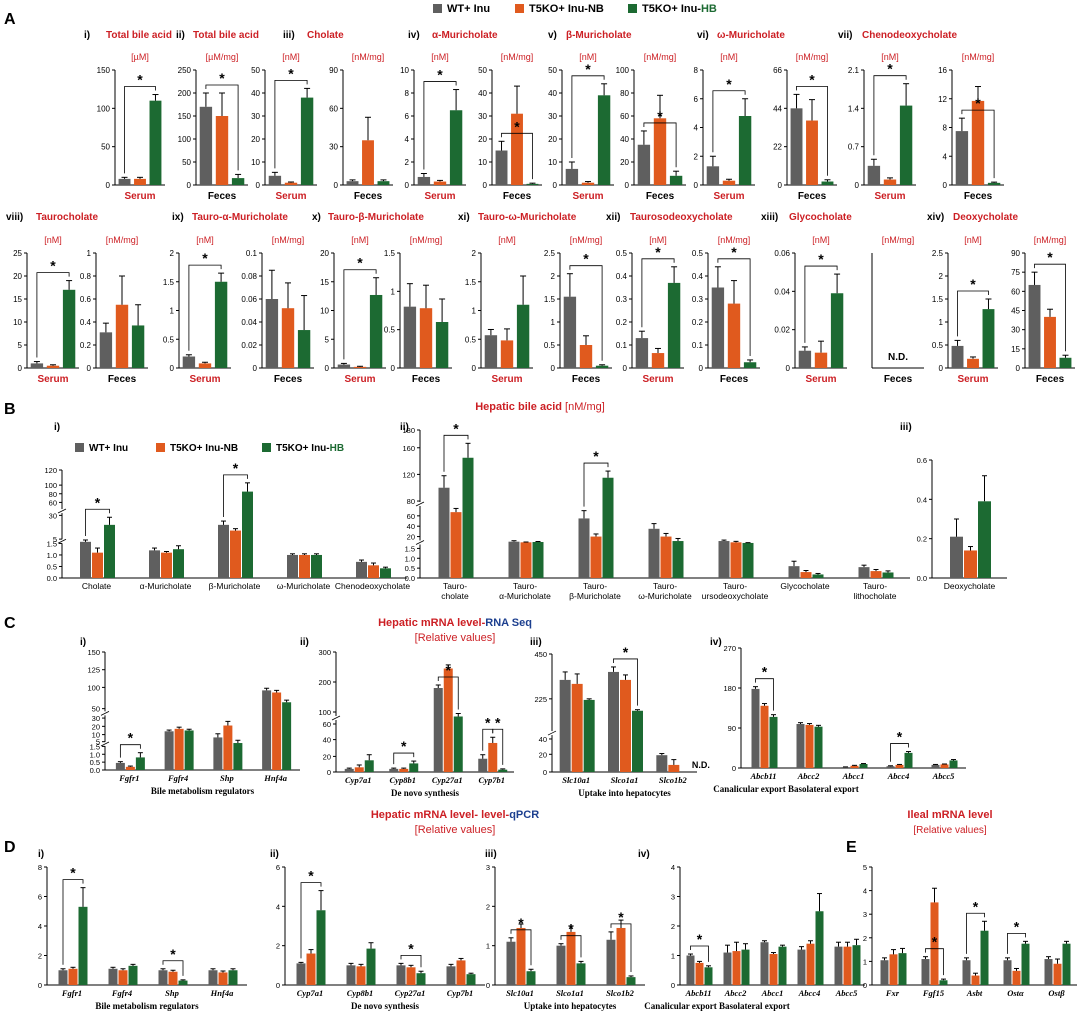  Describe the element at coordinates (701, 765) in the screenshot. I see `not-detected-label: N.D.` at that location.